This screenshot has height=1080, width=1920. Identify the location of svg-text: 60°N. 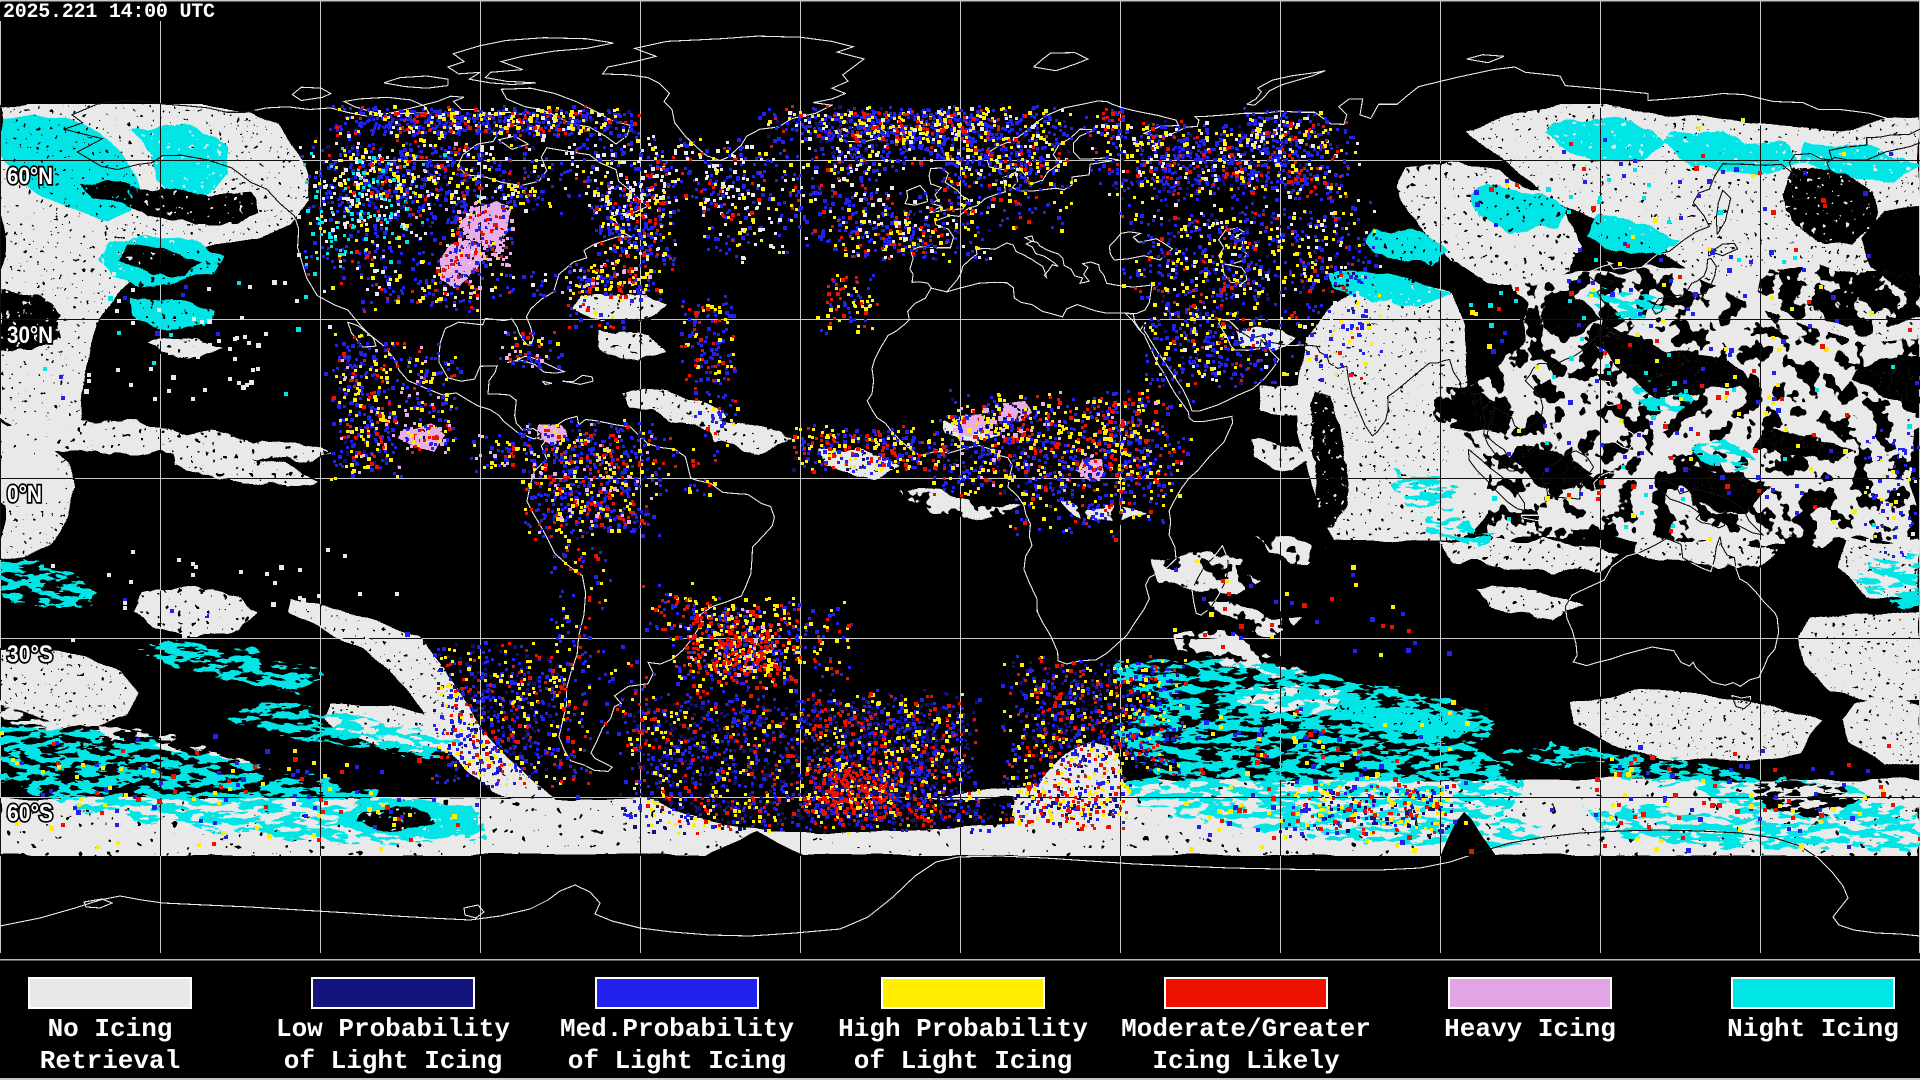
(30, 176).